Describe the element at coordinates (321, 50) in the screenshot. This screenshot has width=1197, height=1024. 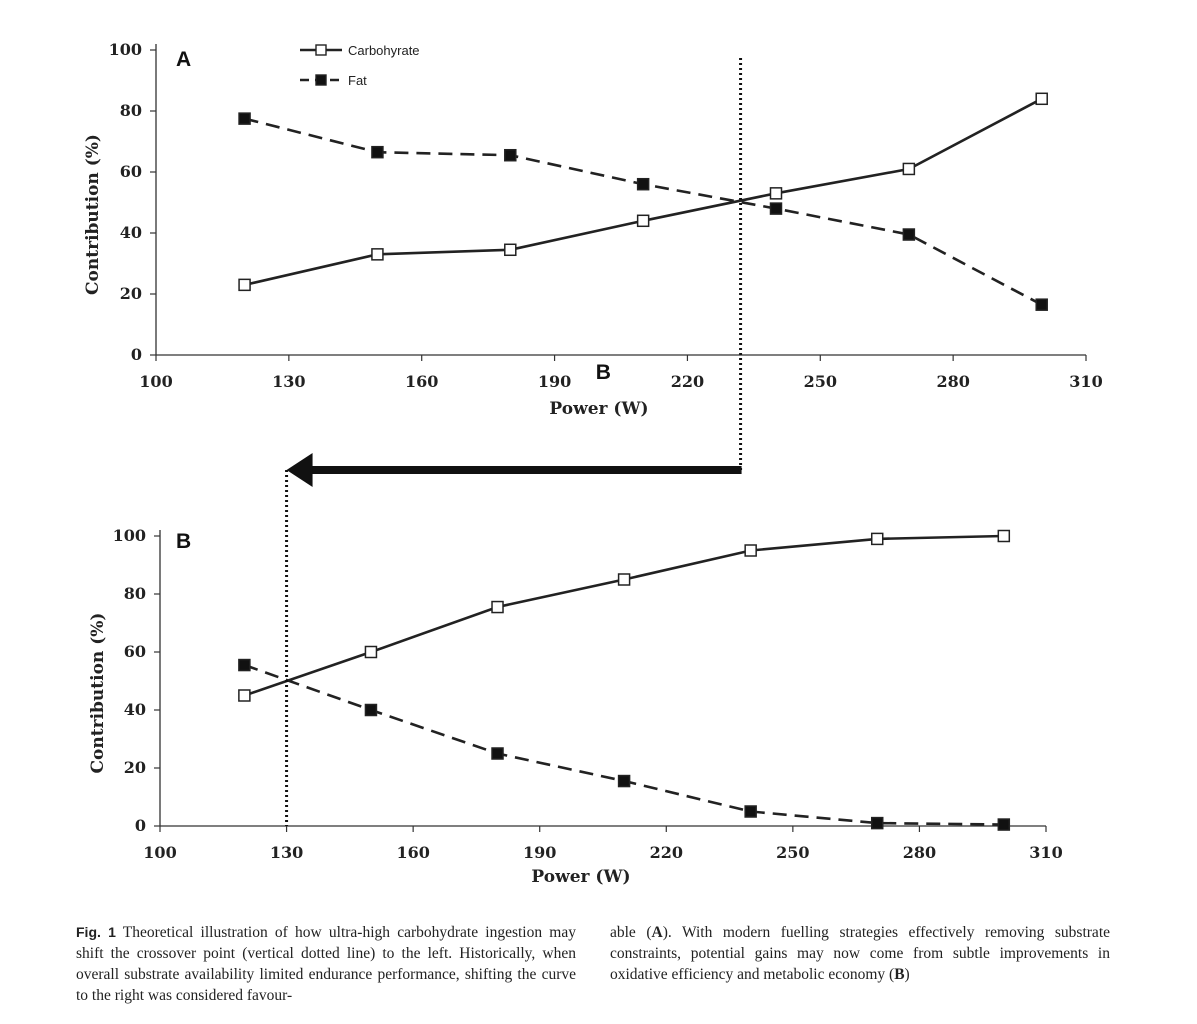
I see `legend-marker-carbohyrate` at that location.